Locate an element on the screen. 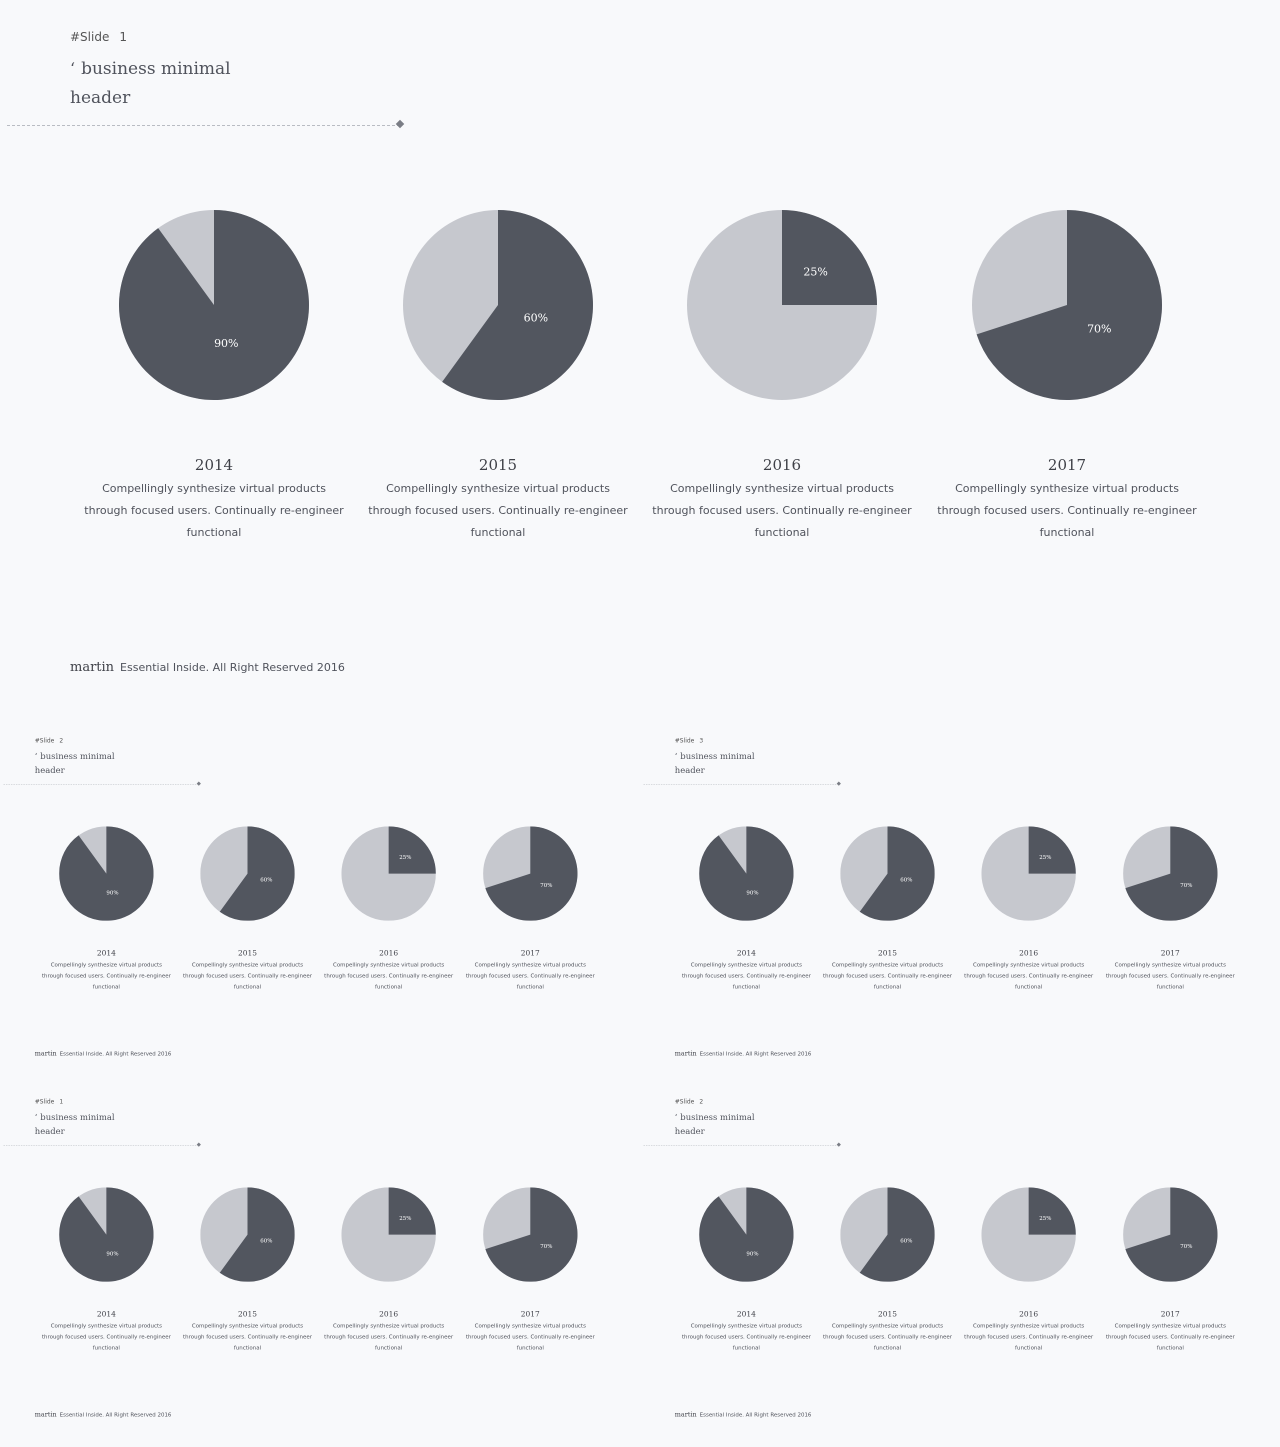 The image size is (1280, 1447). slide-index: 3 is located at coordinates (701, 740).